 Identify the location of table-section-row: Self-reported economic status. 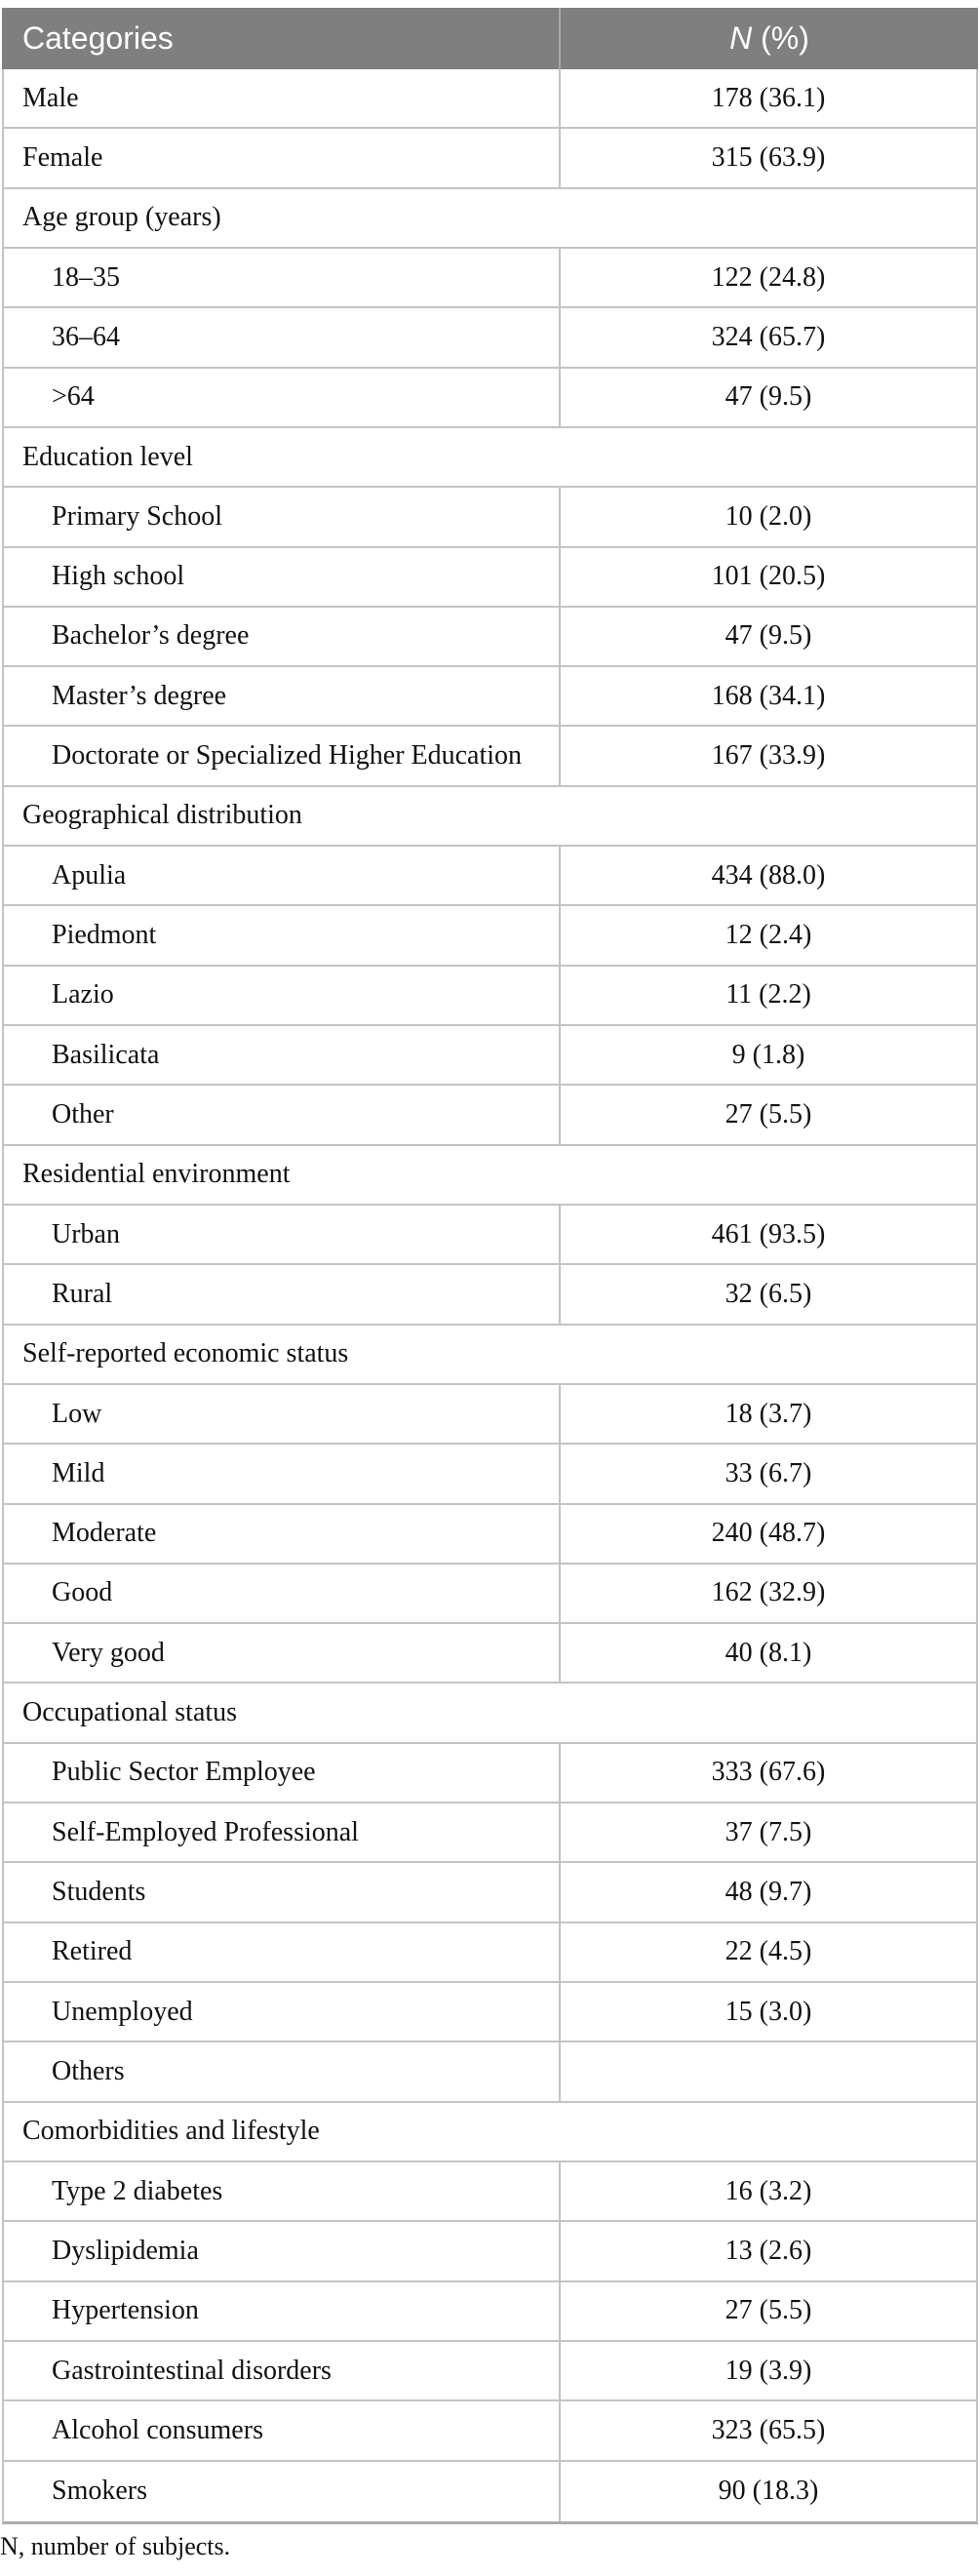
(490, 1355).